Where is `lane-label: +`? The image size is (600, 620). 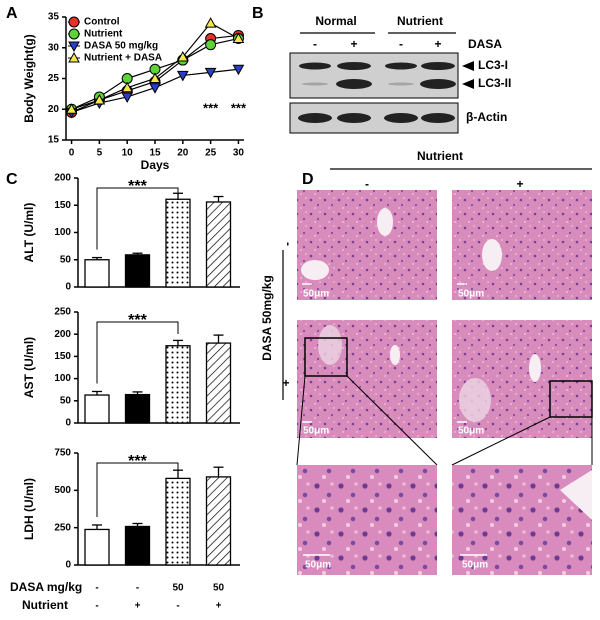 lane-label: + is located at coordinates (353, 44).